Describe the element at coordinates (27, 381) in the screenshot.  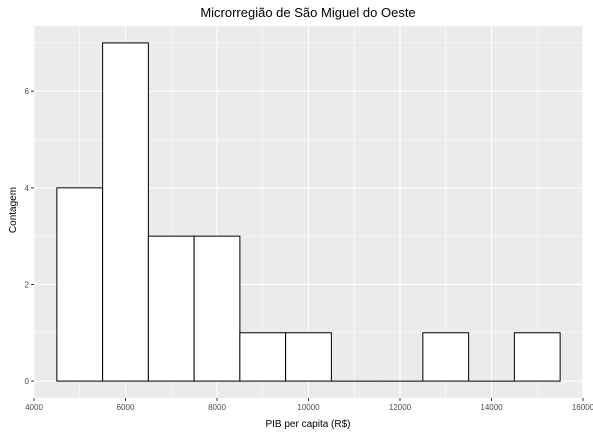
I see `y-tick-label: 0` at that location.